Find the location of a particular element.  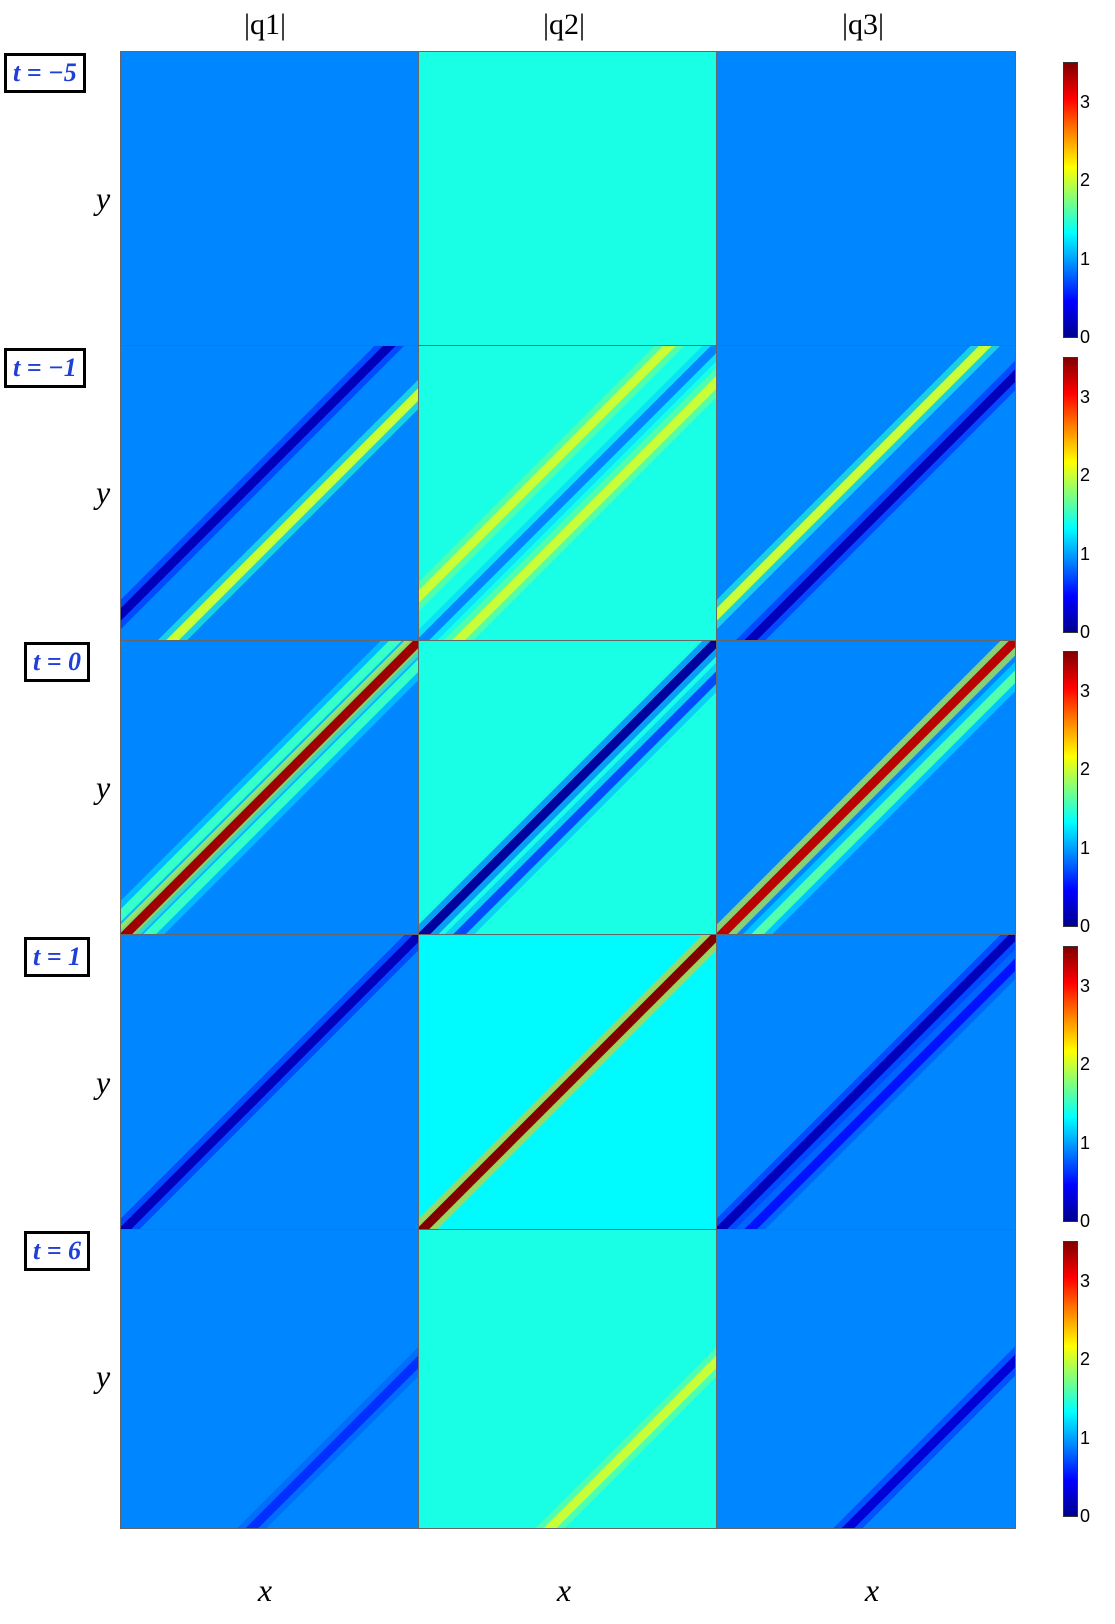

column-title-q3: |q3| is located at coordinates (862, 24).